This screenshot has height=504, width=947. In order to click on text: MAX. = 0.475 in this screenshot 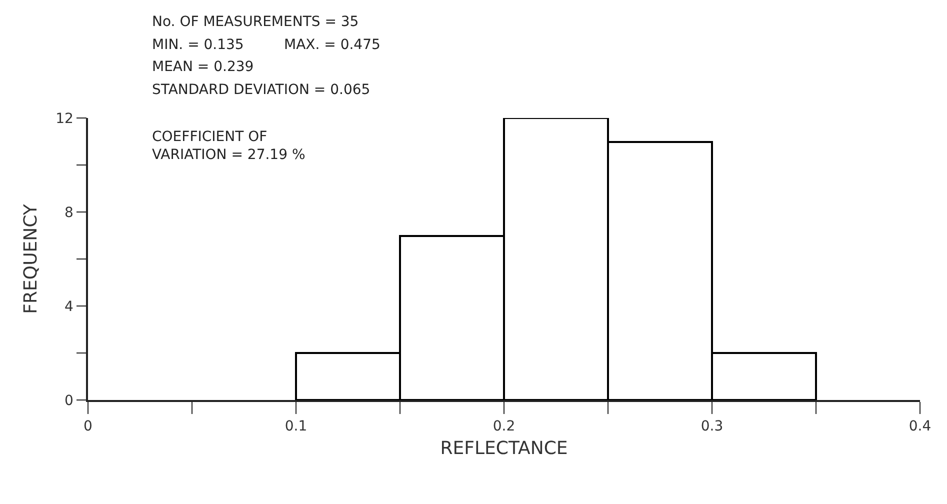, I will do `click(332, 45)`.